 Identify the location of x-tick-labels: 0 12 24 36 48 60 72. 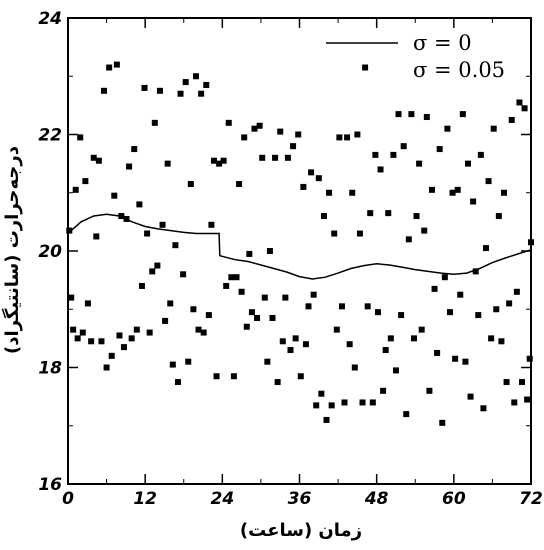
(302, 499).